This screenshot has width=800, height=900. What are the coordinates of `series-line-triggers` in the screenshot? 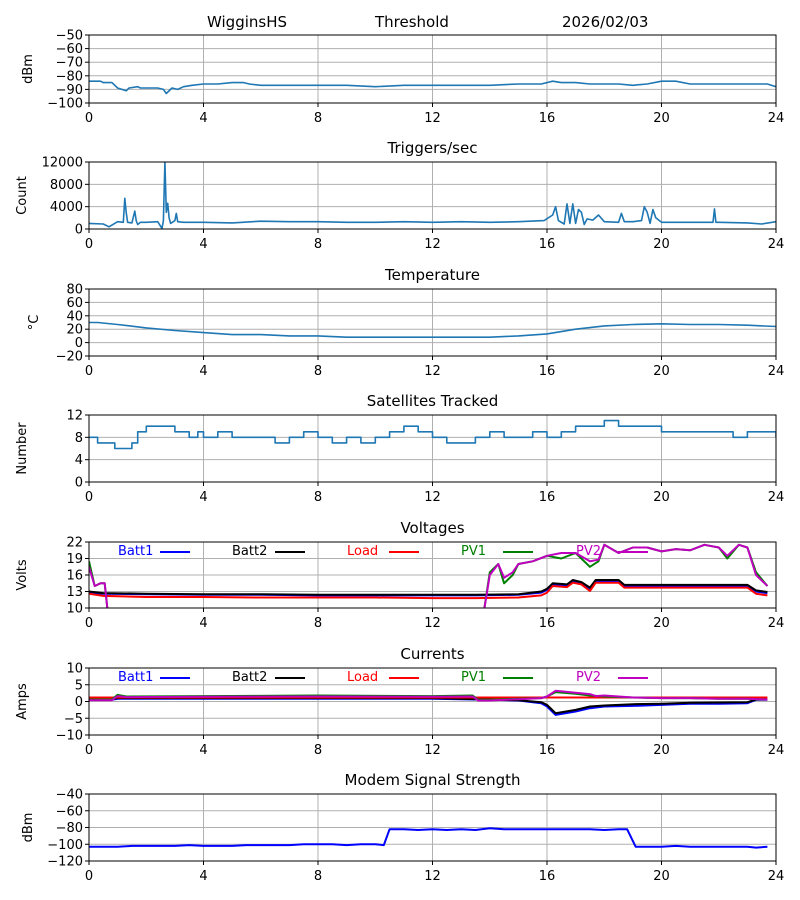 It's located at (432, 195).